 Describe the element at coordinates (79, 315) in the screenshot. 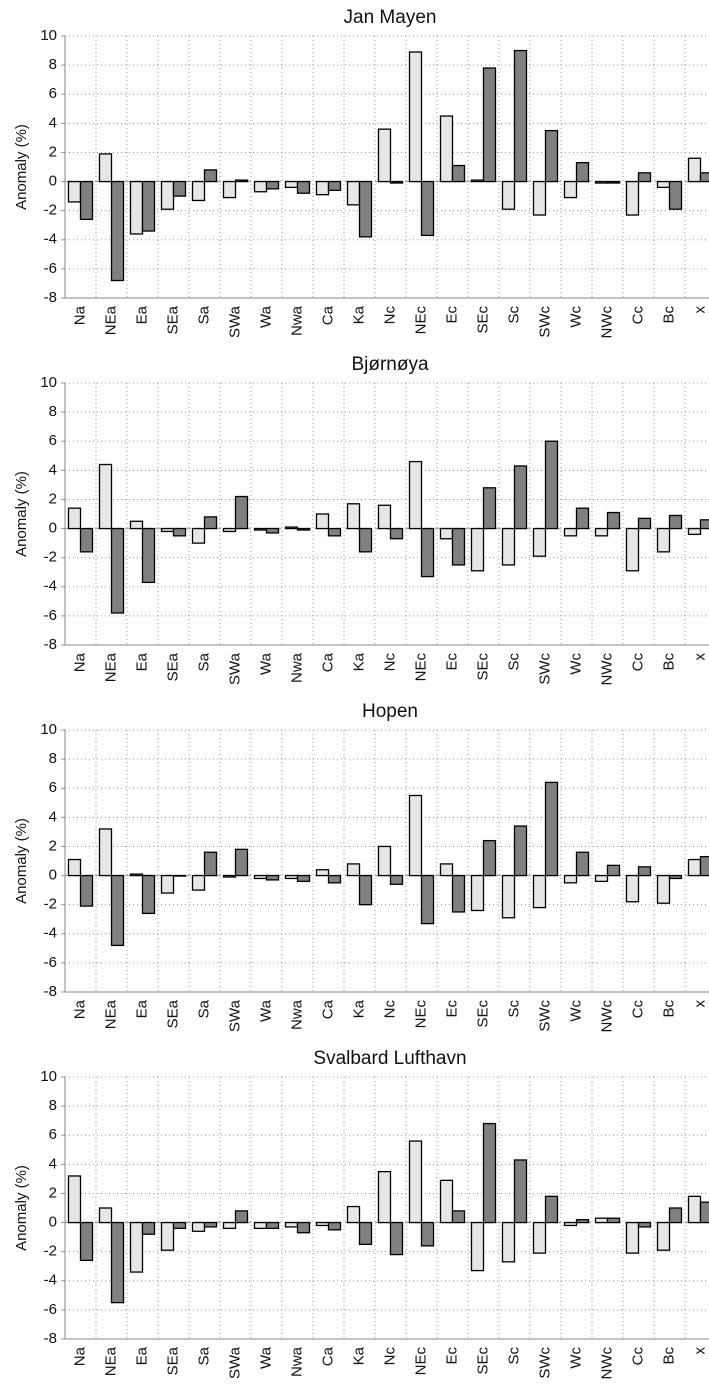

I see `x-tick-label: Na` at that location.